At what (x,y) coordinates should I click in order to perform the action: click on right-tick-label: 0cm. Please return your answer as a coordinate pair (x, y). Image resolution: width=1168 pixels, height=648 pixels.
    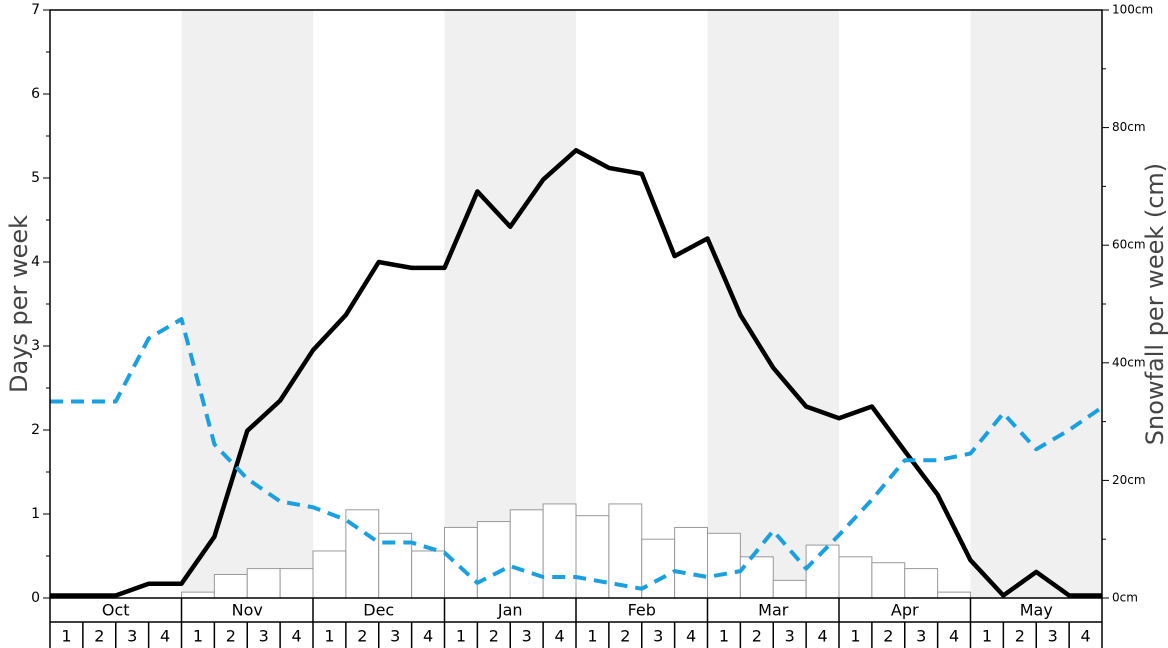
    Looking at the image, I should click on (1125, 598).